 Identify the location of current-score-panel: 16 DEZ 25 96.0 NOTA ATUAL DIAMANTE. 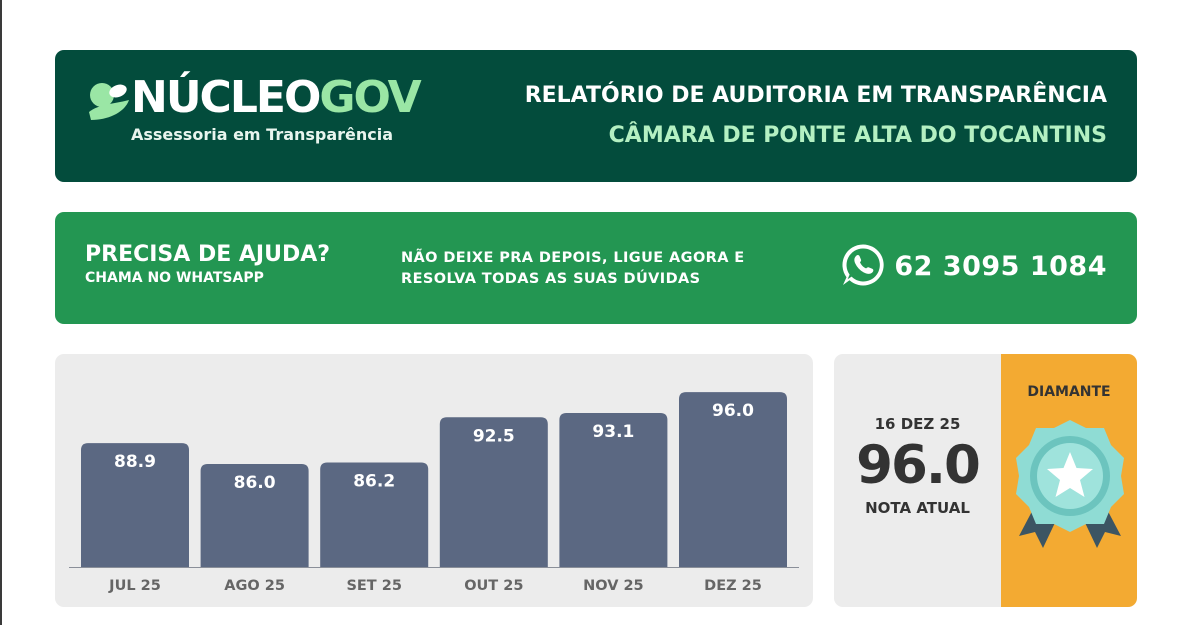
(985, 480).